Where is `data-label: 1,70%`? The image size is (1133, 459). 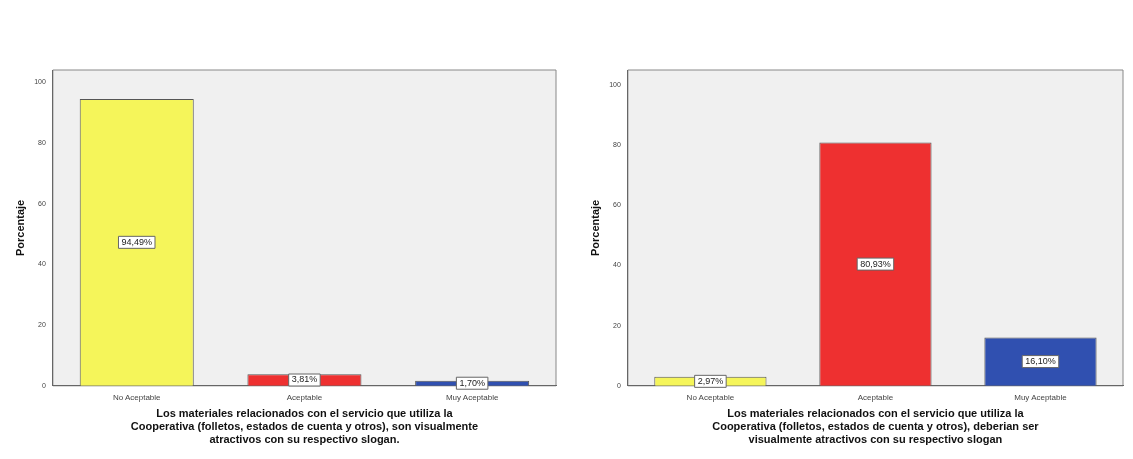 data-label: 1,70% is located at coordinates (472, 382).